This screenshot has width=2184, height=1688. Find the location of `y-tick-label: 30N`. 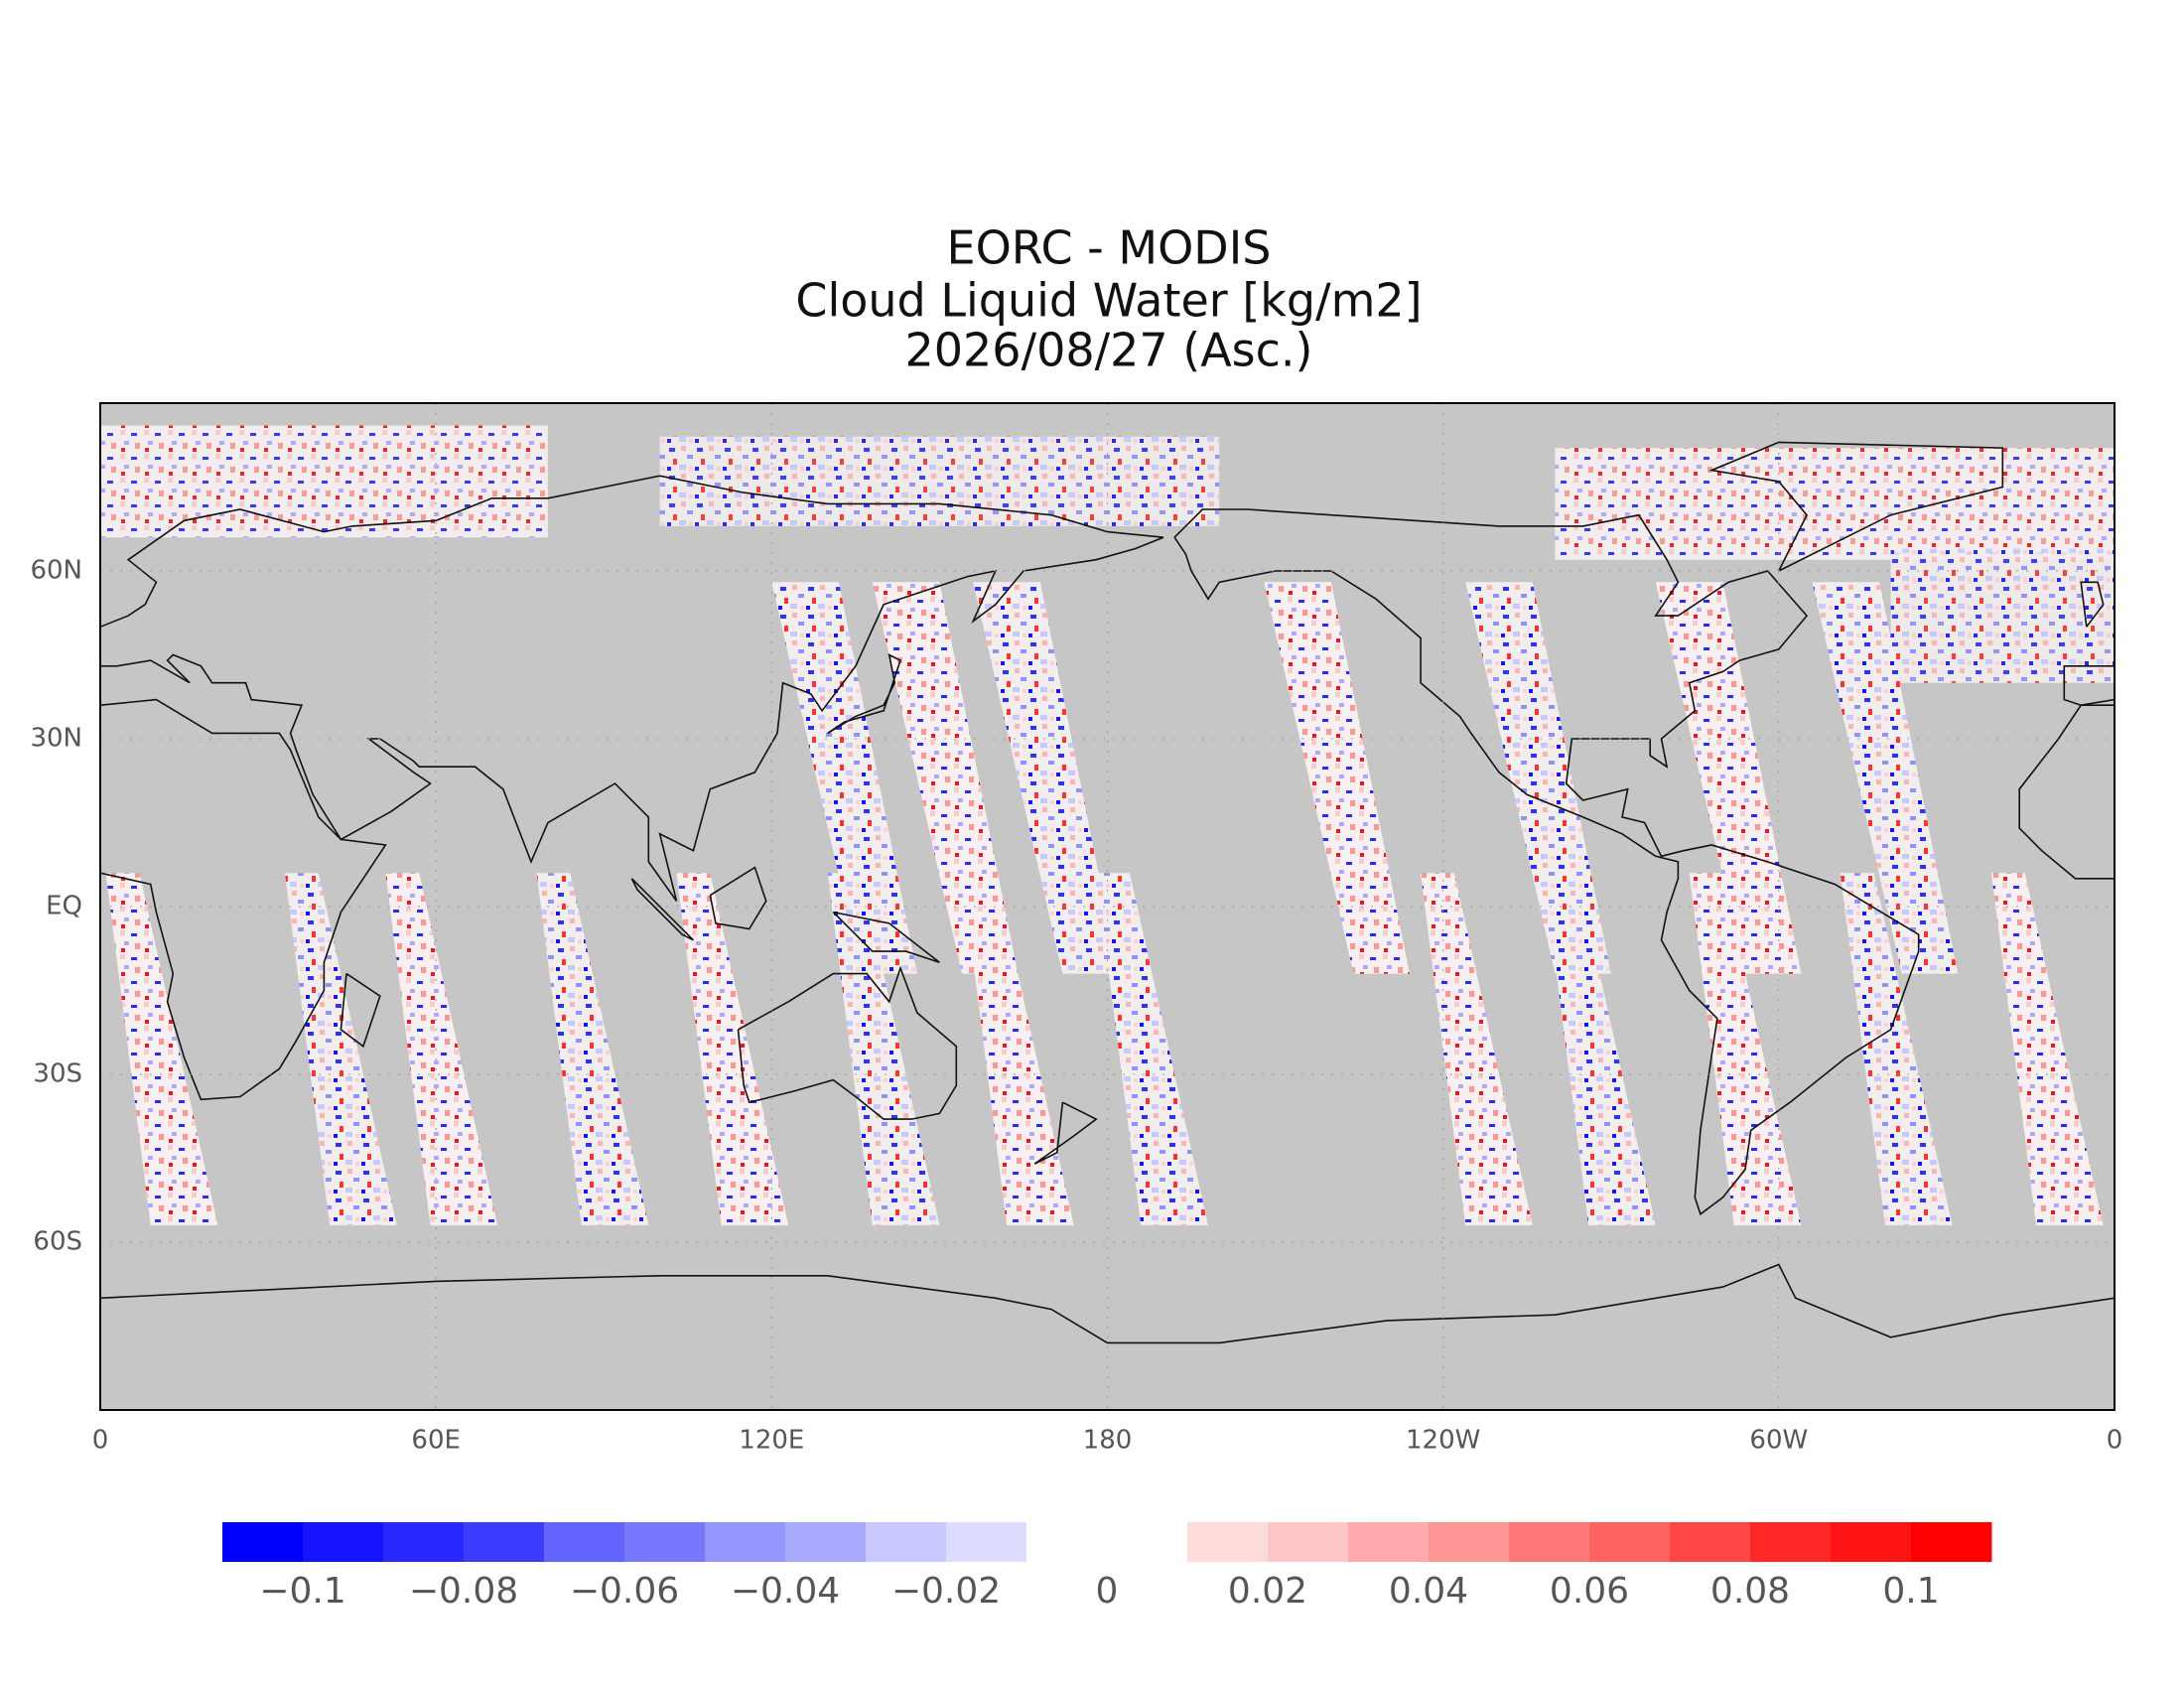

y-tick-label: 30N is located at coordinates (56, 739).